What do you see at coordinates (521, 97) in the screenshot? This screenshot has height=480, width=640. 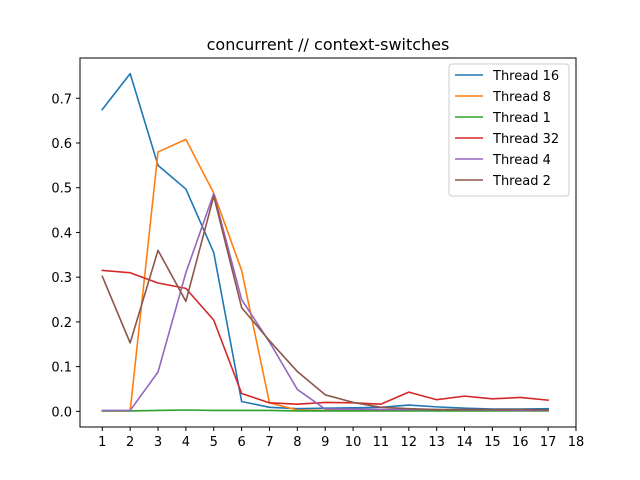 I see `legend-label-thread-8: Thread 8` at bounding box center [521, 97].